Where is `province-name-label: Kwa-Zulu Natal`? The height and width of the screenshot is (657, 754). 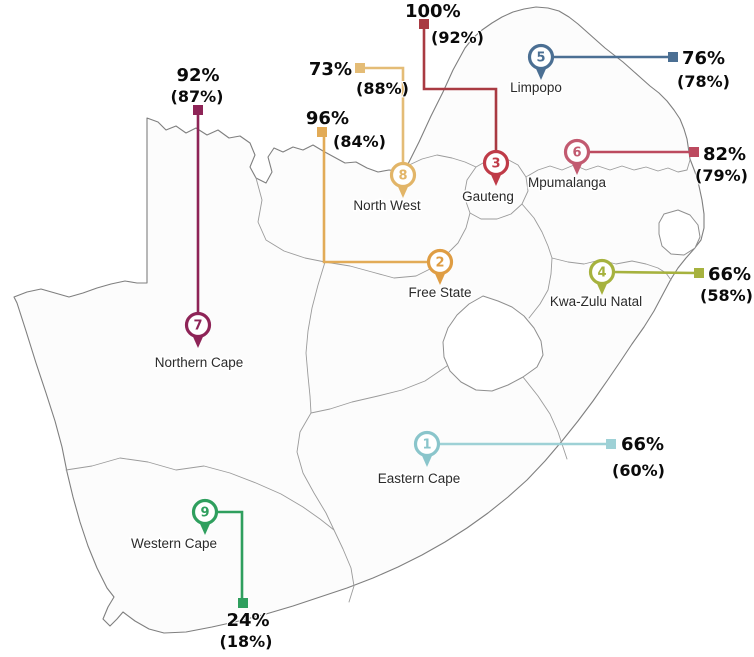 province-name-label: Kwa-Zulu Natal is located at coordinates (596, 301).